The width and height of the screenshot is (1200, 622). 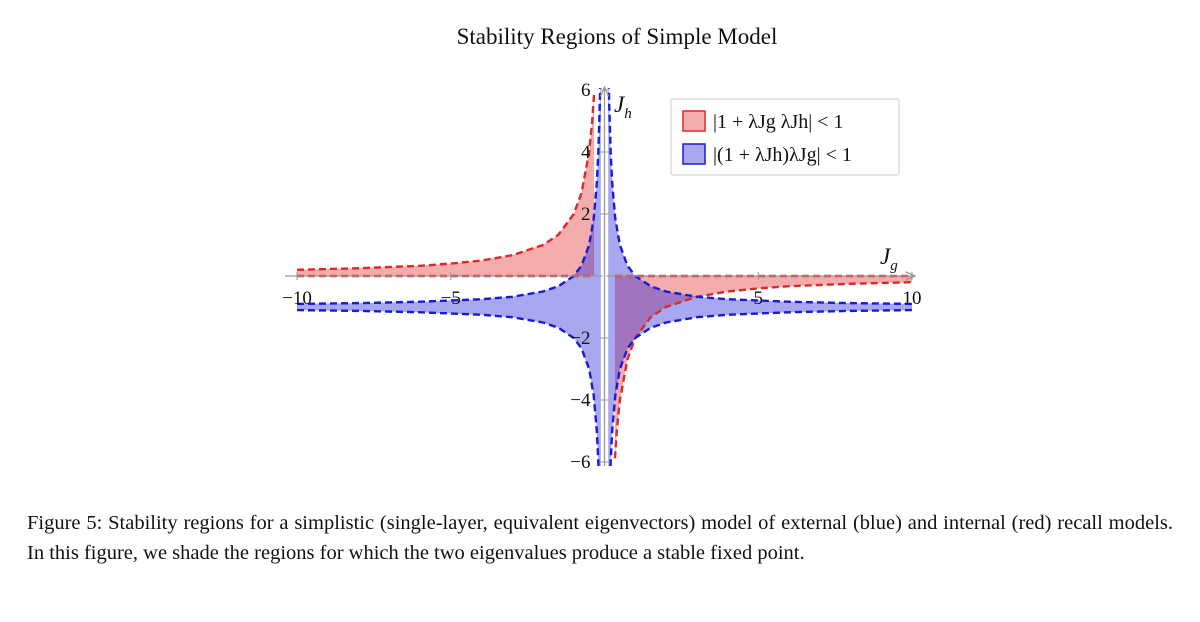 What do you see at coordinates (586, 152) in the screenshot?
I see `y-tick-label: 4` at bounding box center [586, 152].